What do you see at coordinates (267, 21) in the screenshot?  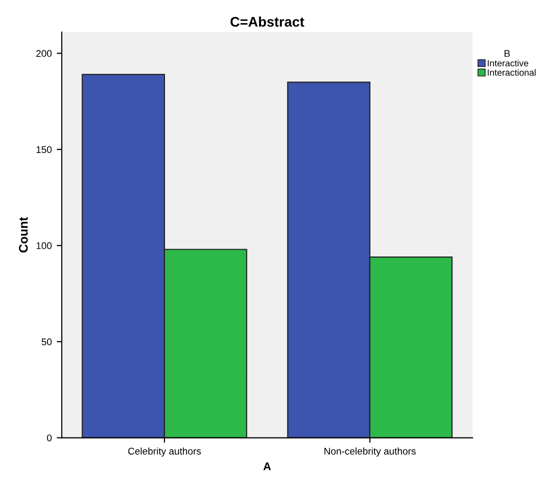 I see `chart-title: C=Abstract` at bounding box center [267, 21].